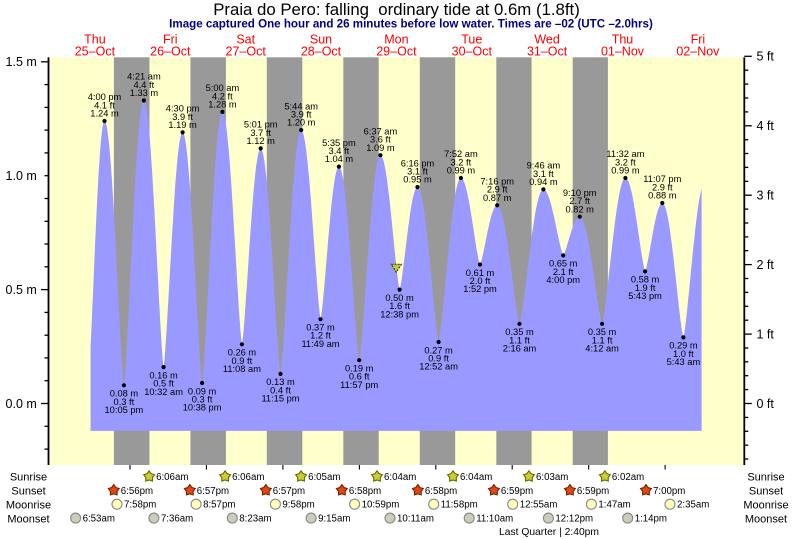 This screenshot has width=793, height=539. What do you see at coordinates (170, 51) in the screenshot?
I see `svg-text: 26–Oct` at bounding box center [170, 51].